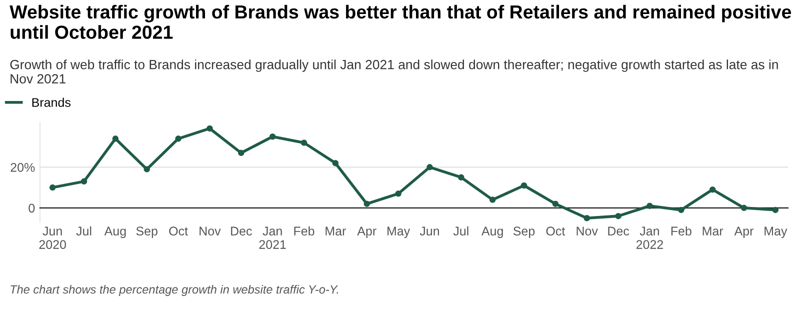 Image resolution: width=800 pixels, height=322 pixels. I want to click on y-tick-label: 0, so click(31, 208).